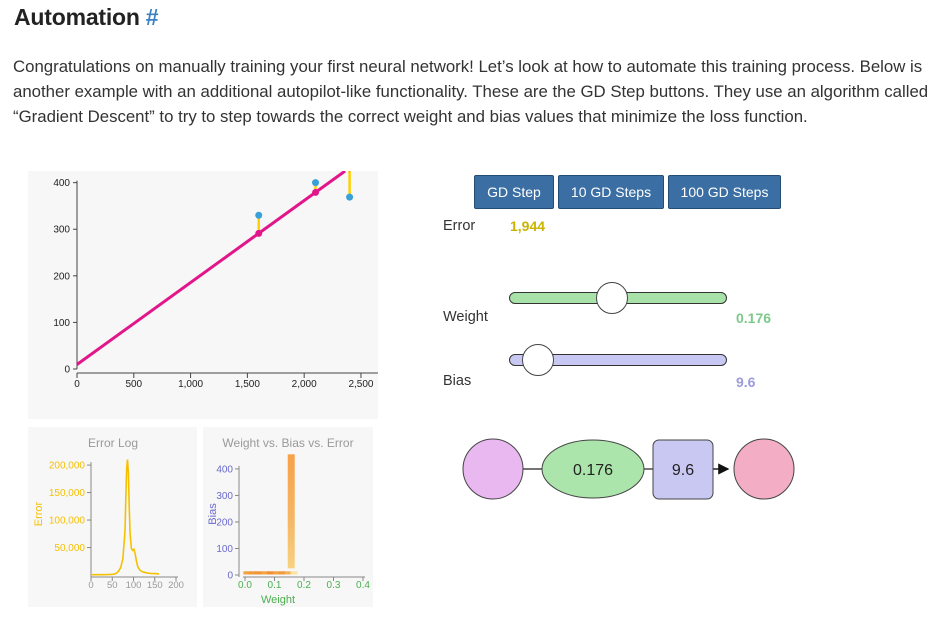  What do you see at coordinates (514, 192) in the screenshot?
I see `gd-step-button: GD Step` at bounding box center [514, 192].